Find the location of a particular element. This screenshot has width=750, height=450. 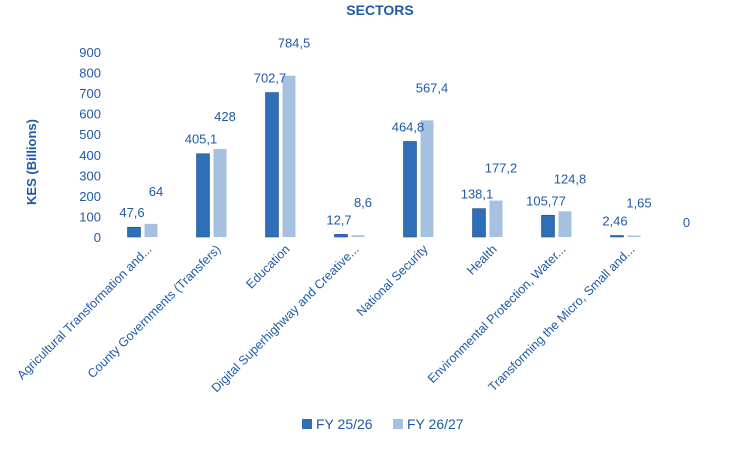

data-label: 8,6 is located at coordinates (363, 202).